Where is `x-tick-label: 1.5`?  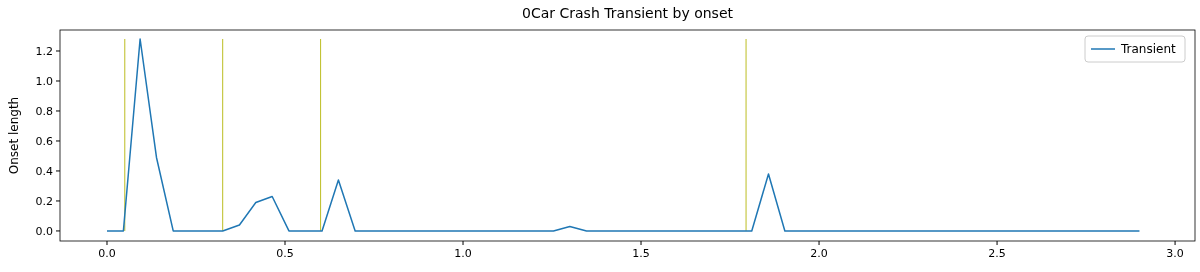 x-tick-label: 1.5 is located at coordinates (641, 253).